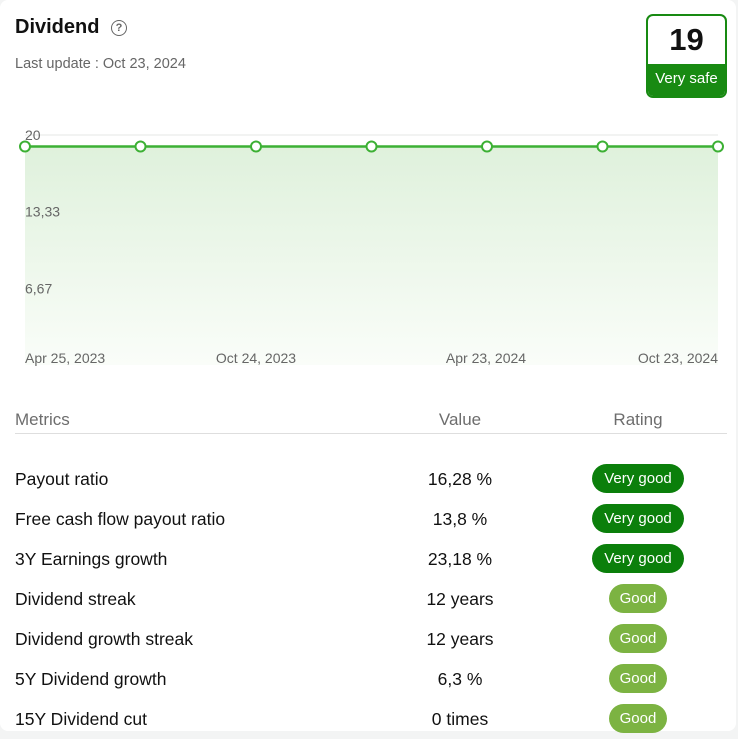 This screenshot has width=738, height=739. What do you see at coordinates (486, 358) in the screenshot?
I see `chart-x-tick-label: Apr 23, 2024` at bounding box center [486, 358].